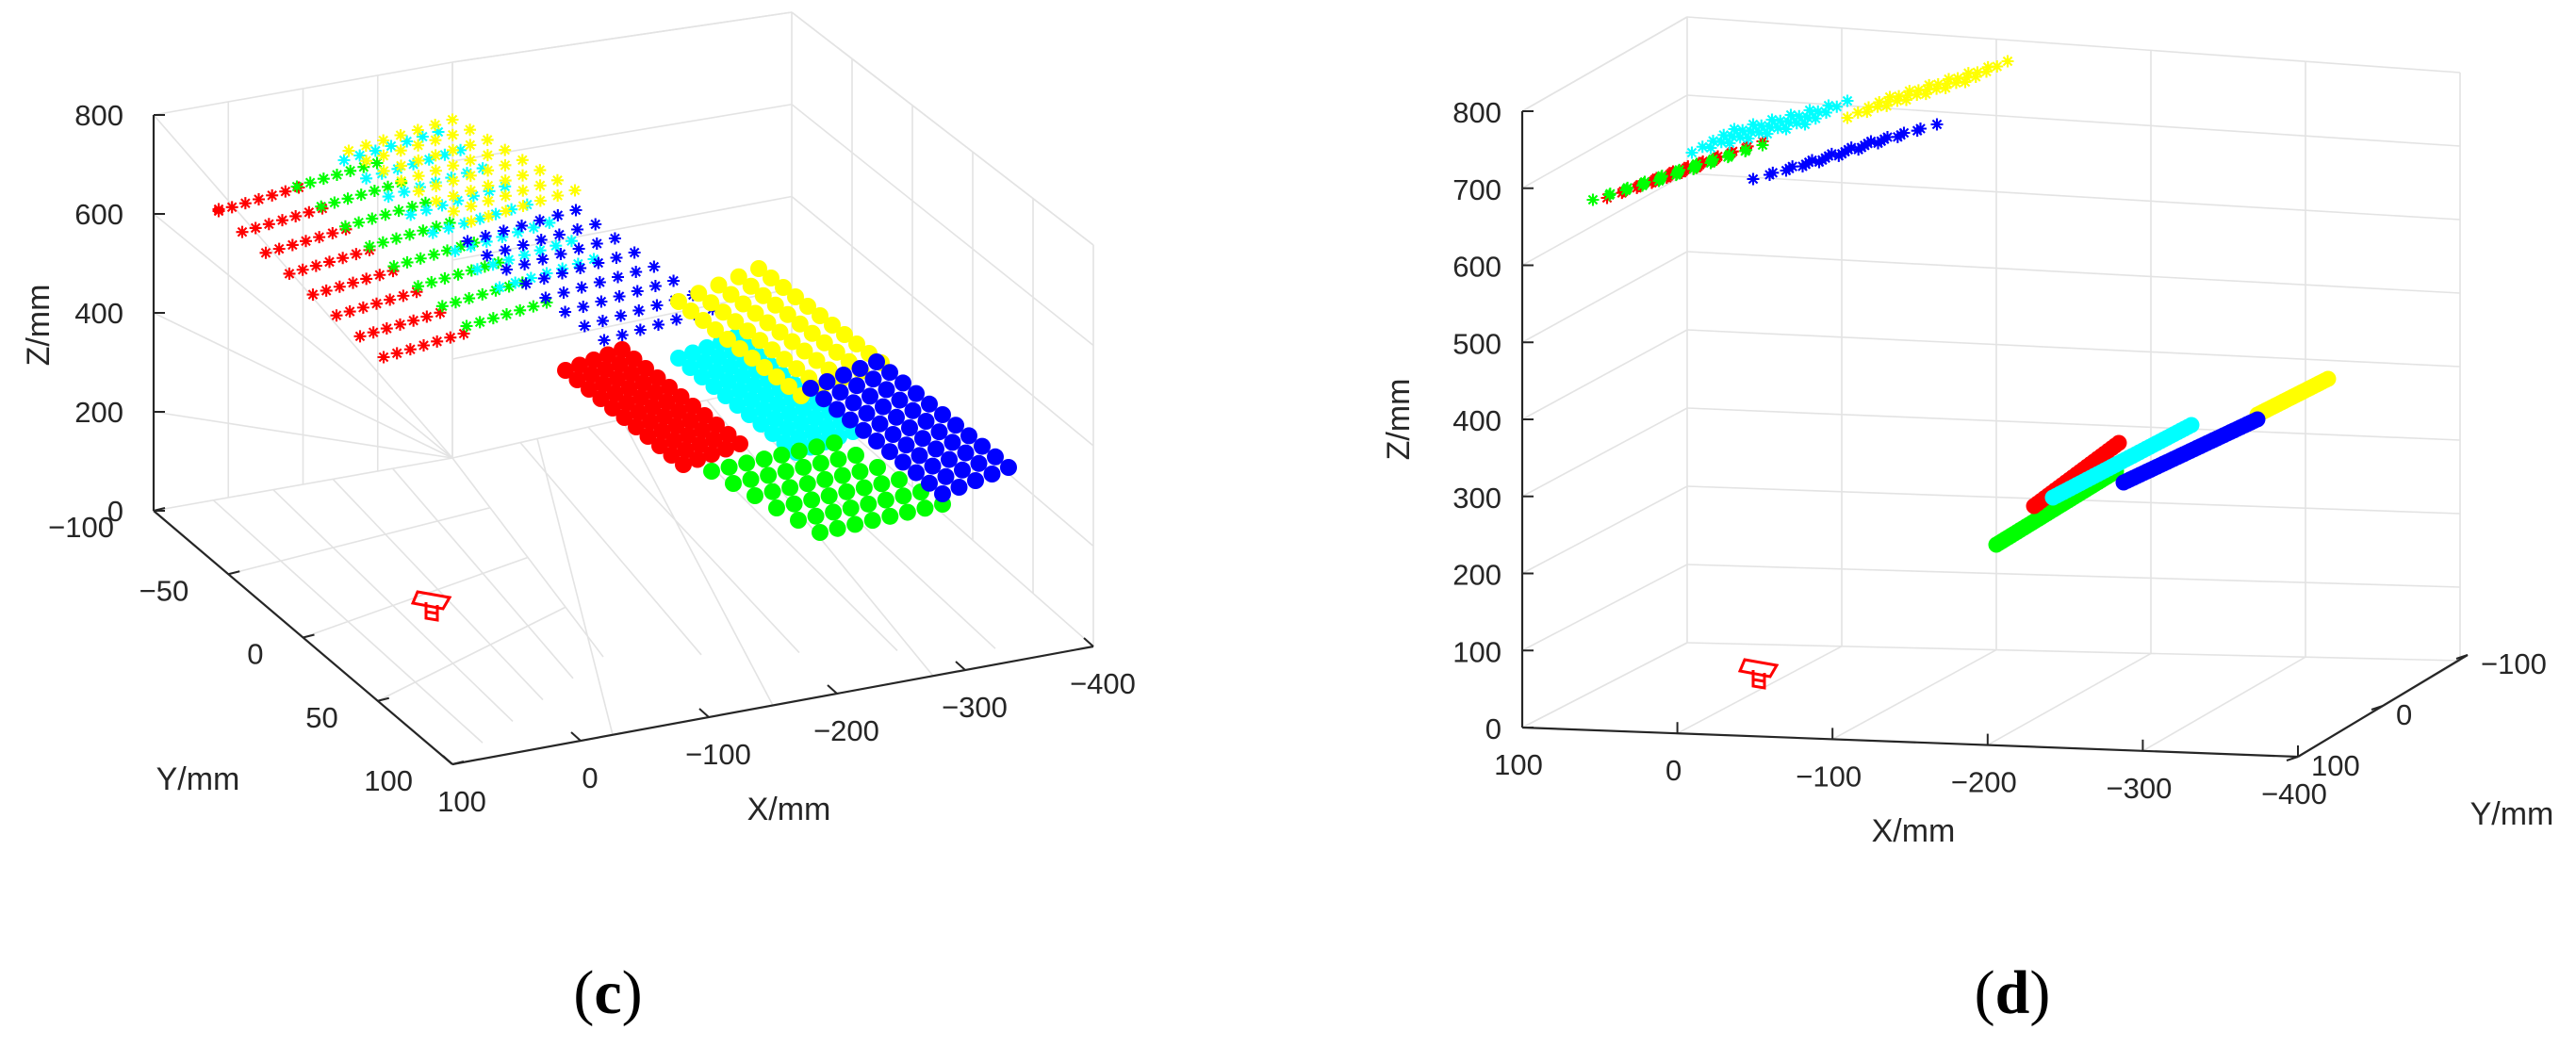 Image resolution: width=2576 pixels, height=1047 pixels. Describe the element at coordinates (1679, 170) in the screenshot. I see `d-upper-green-patch-marker` at that location.